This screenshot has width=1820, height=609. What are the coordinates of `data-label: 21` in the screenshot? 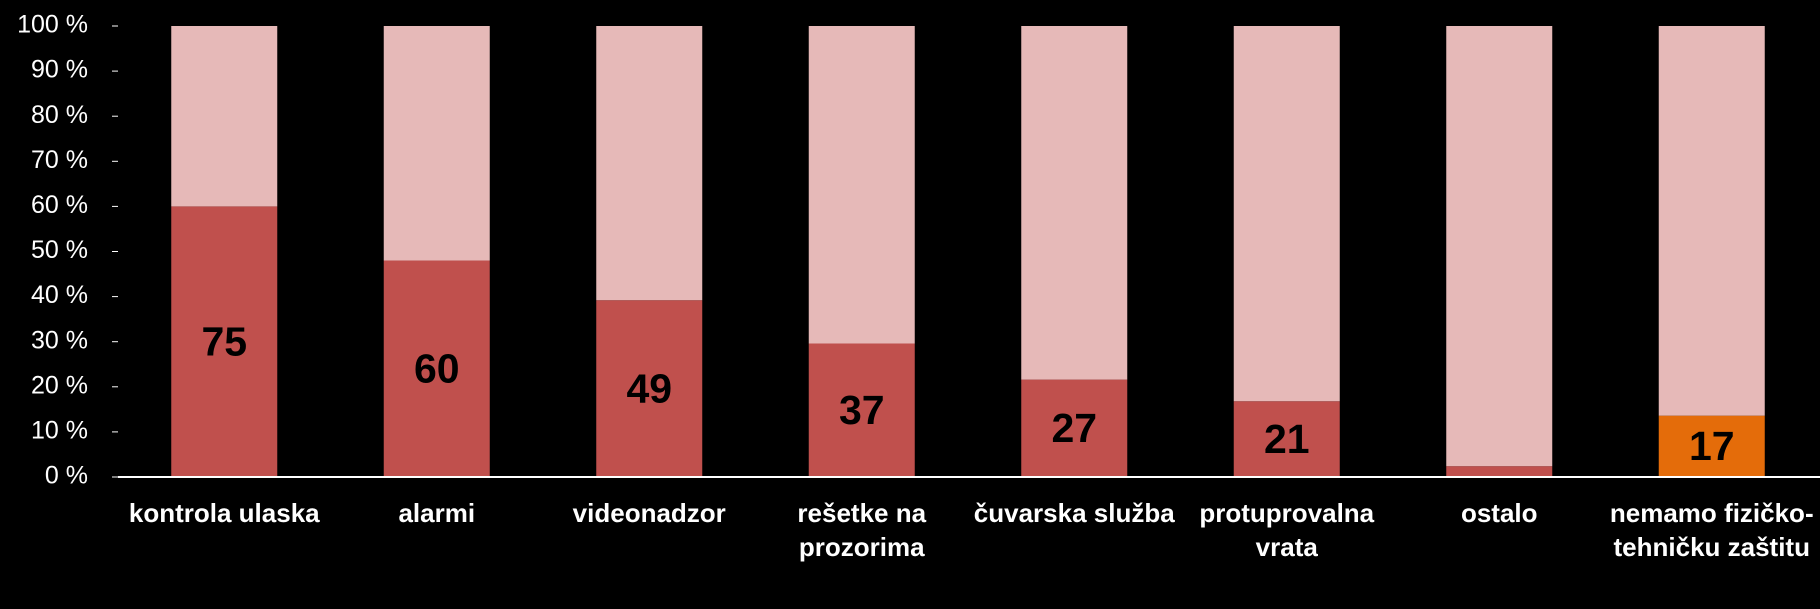 It's located at (1287, 439).